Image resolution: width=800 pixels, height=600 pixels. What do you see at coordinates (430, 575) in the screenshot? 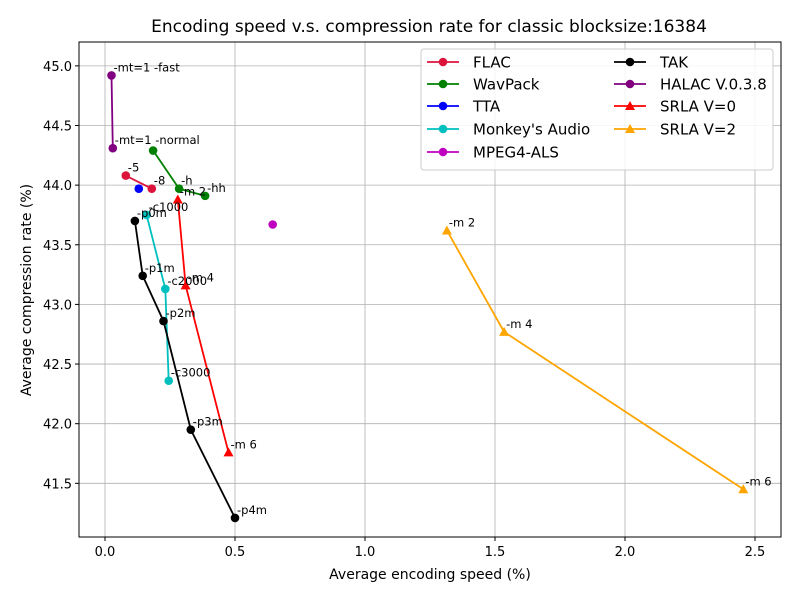
I see `x-axis-label: Average encoding speed (%)` at bounding box center [430, 575].